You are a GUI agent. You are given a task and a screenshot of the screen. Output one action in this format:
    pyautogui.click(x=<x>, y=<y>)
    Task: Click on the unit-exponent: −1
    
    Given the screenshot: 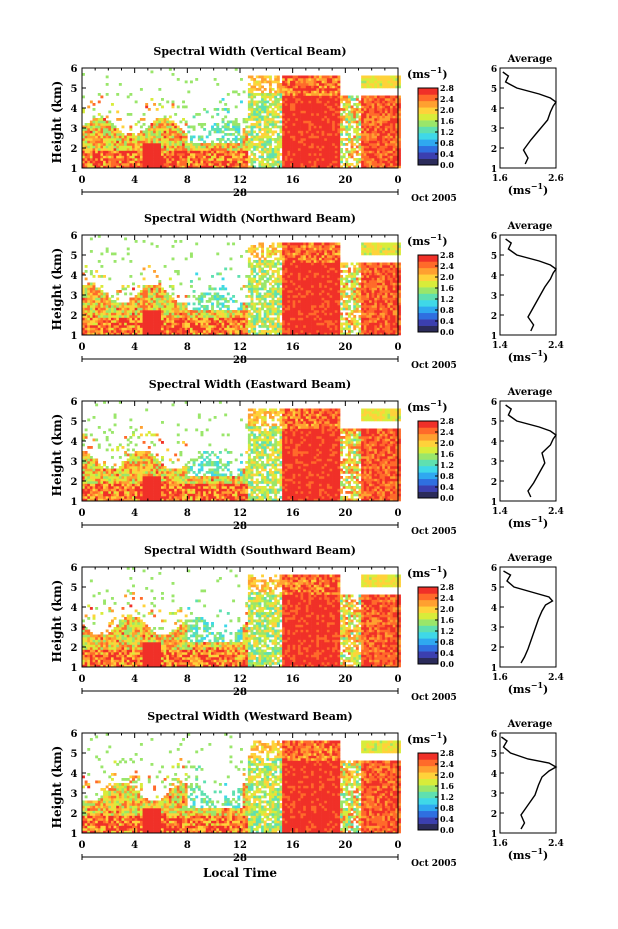 What is the action you would take?
    pyautogui.click(x=436, y=70)
    